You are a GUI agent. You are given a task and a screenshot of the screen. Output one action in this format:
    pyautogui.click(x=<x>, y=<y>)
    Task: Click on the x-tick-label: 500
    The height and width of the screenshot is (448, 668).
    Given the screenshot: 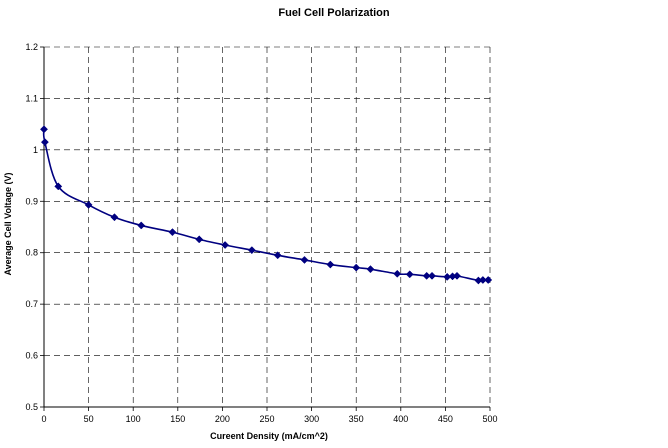 What is the action you would take?
    pyautogui.click(x=489, y=419)
    